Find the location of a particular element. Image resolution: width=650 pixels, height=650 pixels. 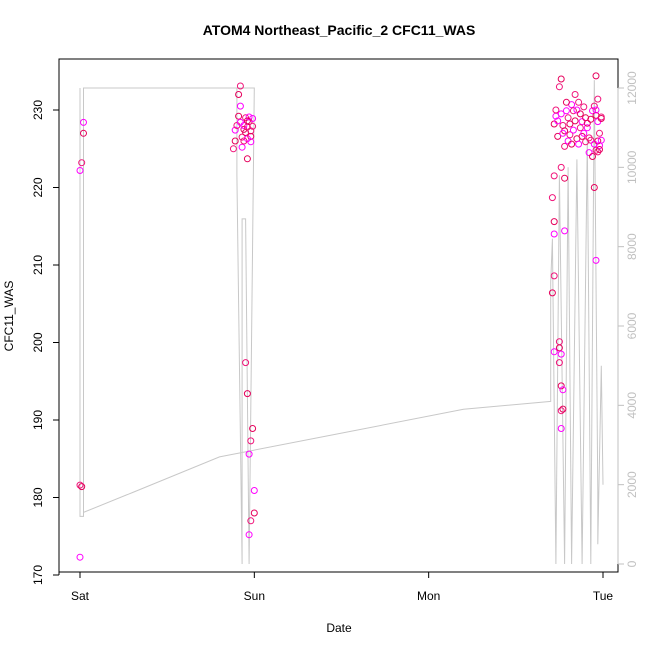

x-tick-label: Mon is located at coordinates (428, 596).